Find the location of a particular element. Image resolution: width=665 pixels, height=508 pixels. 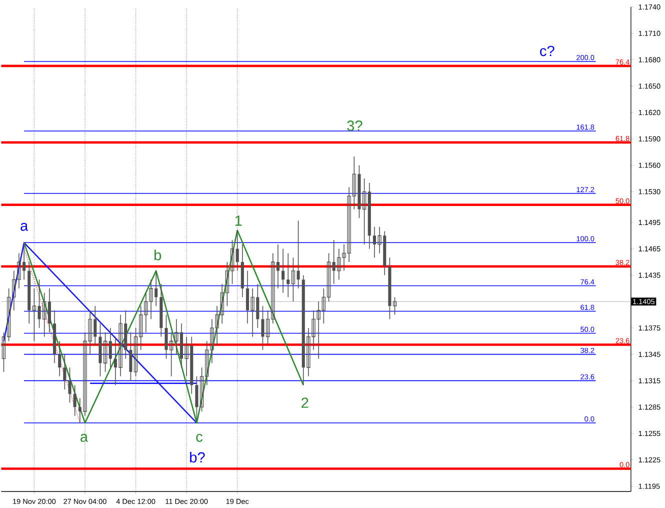

annotation: b is located at coordinates (158, 254).